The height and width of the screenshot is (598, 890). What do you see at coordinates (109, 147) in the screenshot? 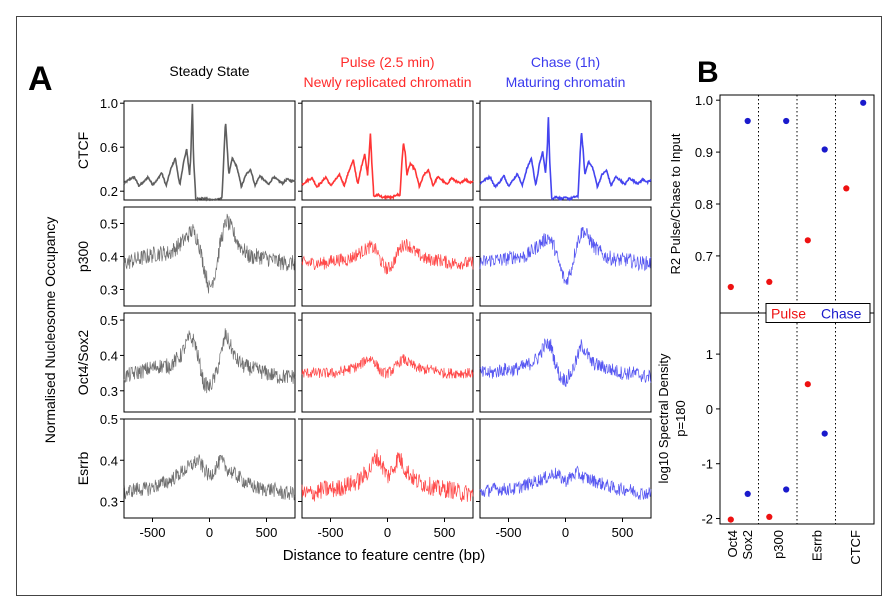
I see `y-tick-label: 0.6` at bounding box center [109, 147].